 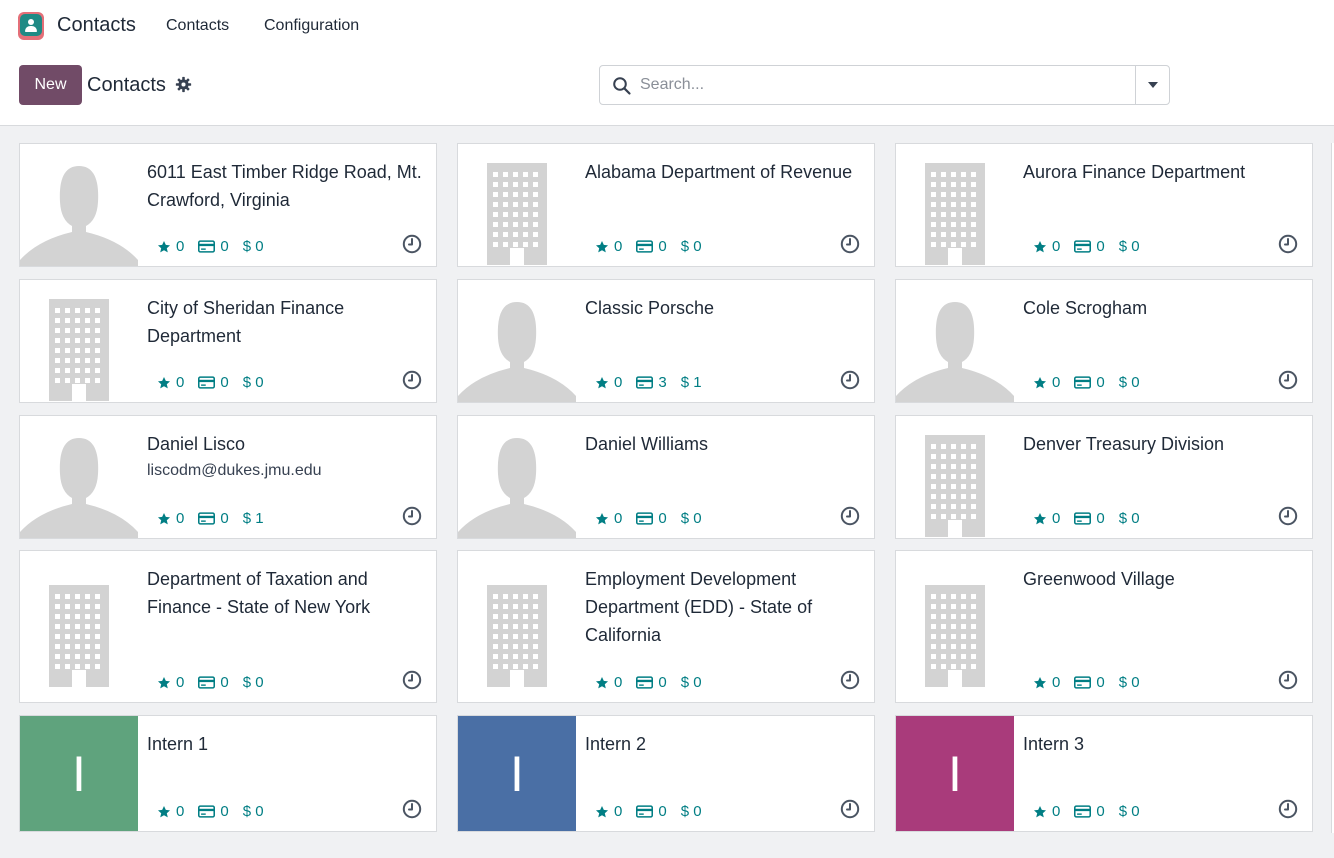 What do you see at coordinates (1104, 477) in the screenshot?
I see `contact-card: Denver Treasury Division 0 0 $ 0` at bounding box center [1104, 477].